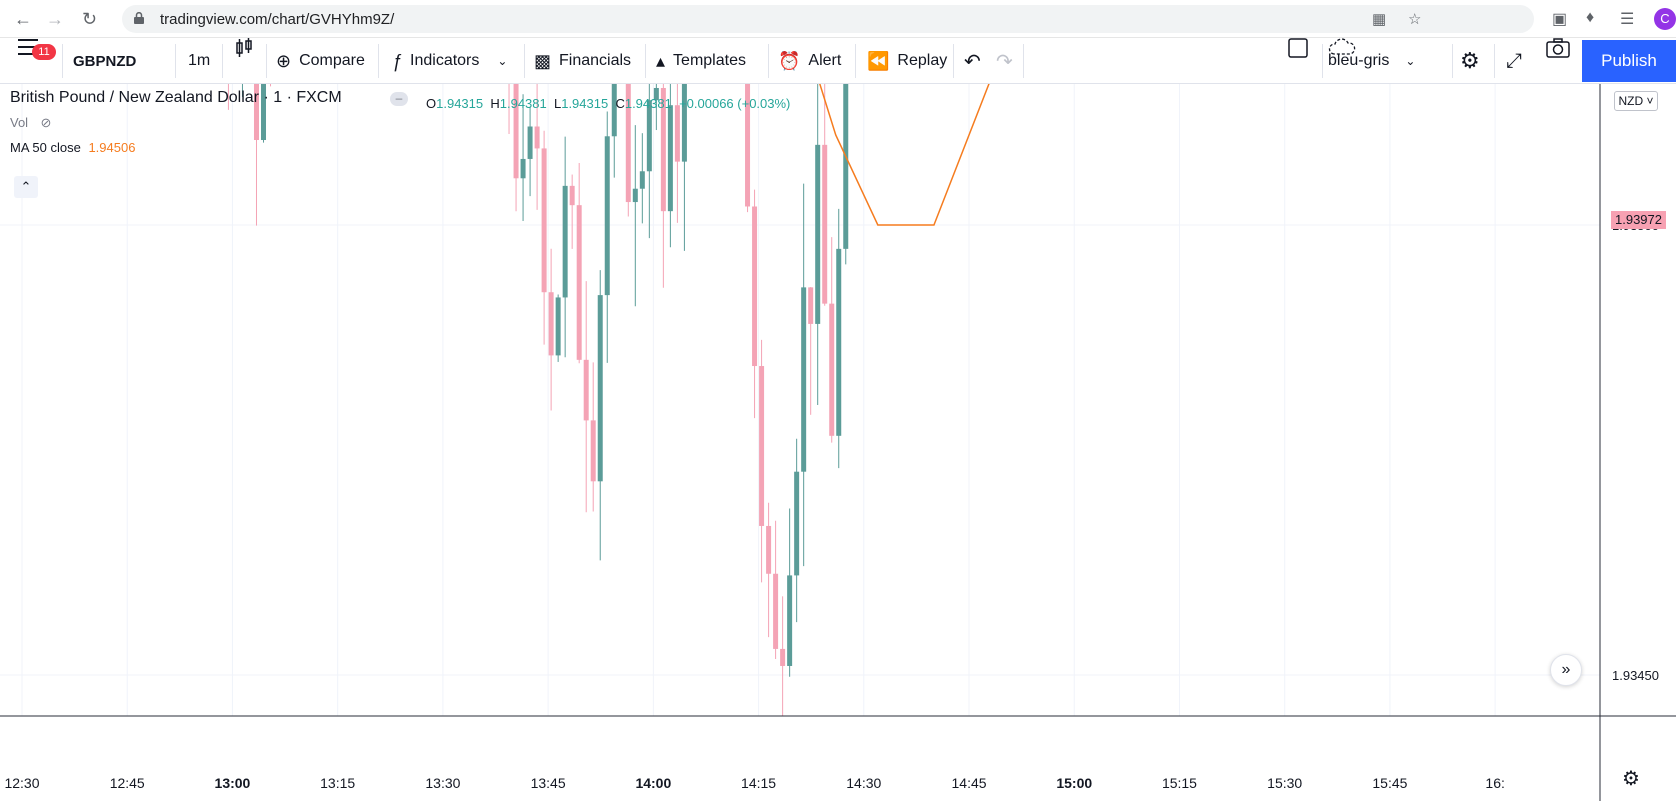 The height and width of the screenshot is (801, 1676). I want to click on interval-label: 1m, so click(199, 60).